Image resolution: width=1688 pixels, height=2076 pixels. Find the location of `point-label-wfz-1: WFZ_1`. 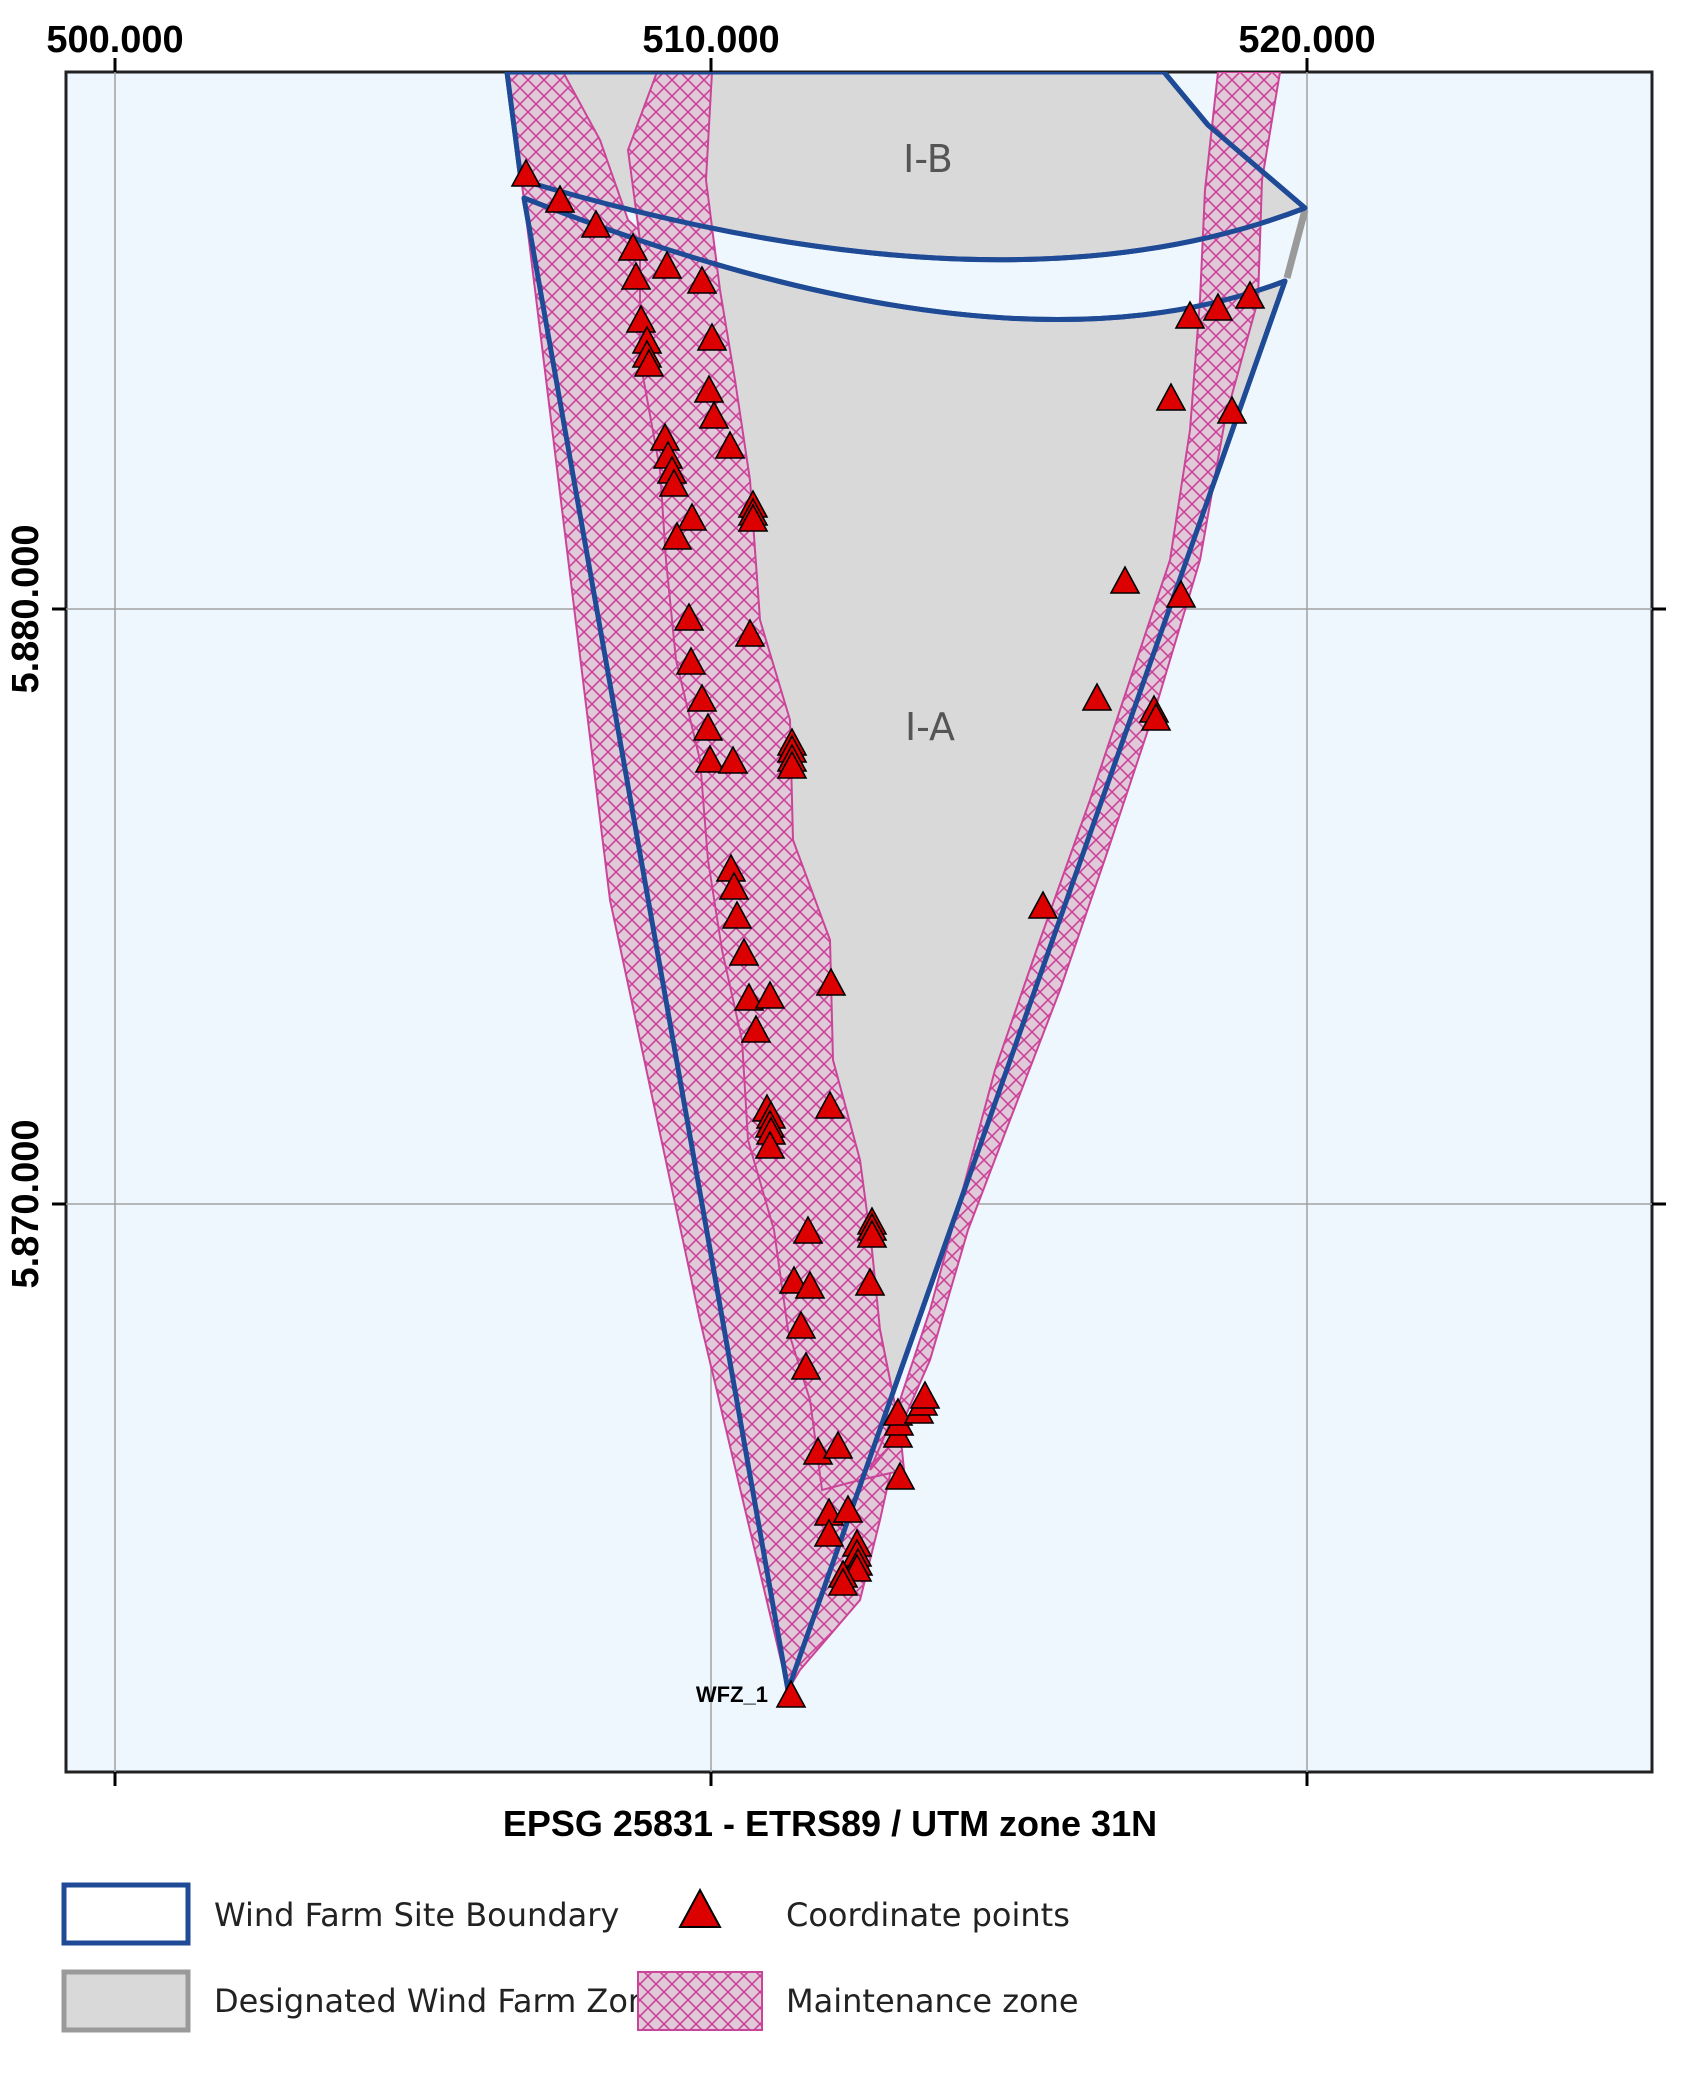

point-label-wfz-1: WFZ_1 is located at coordinates (732, 1694).